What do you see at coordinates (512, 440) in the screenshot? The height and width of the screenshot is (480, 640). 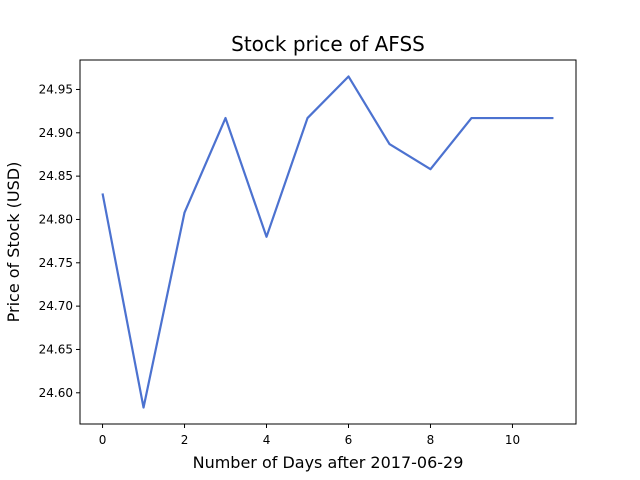 I see `x-tick-label: 10` at bounding box center [512, 440].